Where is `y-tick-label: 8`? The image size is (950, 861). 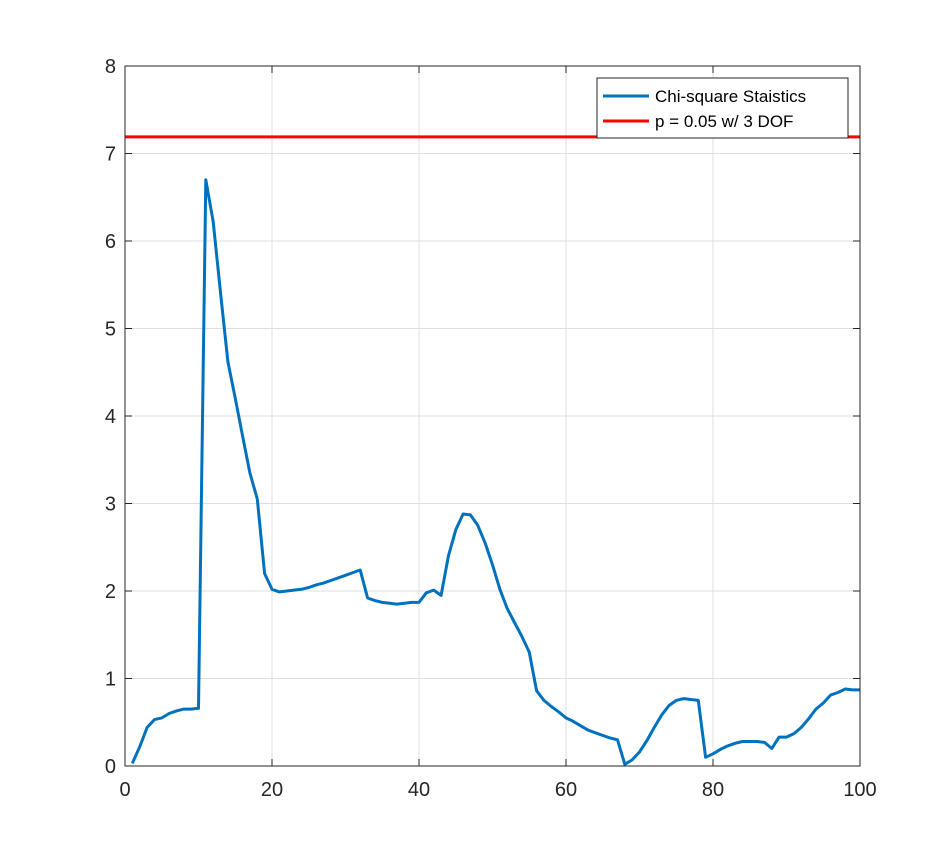
y-tick-label: 8 is located at coordinates (110, 67).